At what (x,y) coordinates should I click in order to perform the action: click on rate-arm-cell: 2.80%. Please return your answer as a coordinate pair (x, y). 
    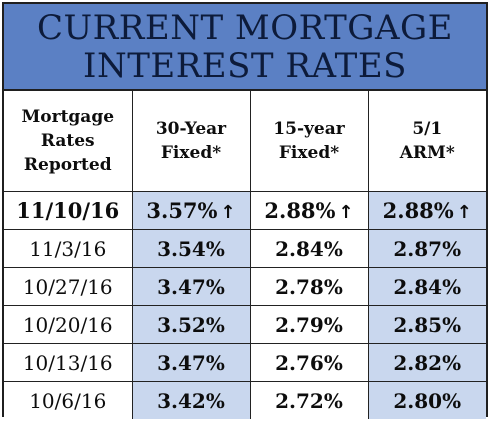
    Looking at the image, I should click on (426, 400).